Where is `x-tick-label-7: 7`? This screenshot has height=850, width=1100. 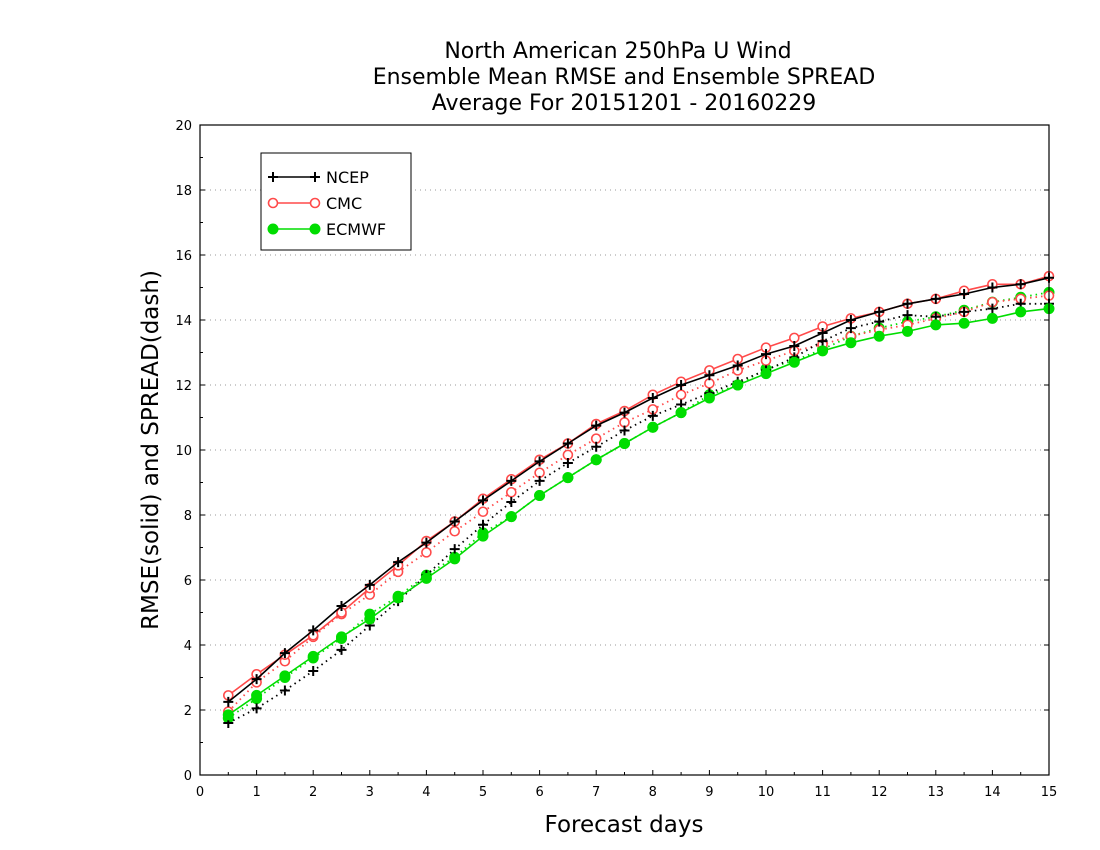
x-tick-label-7: 7 is located at coordinates (596, 792).